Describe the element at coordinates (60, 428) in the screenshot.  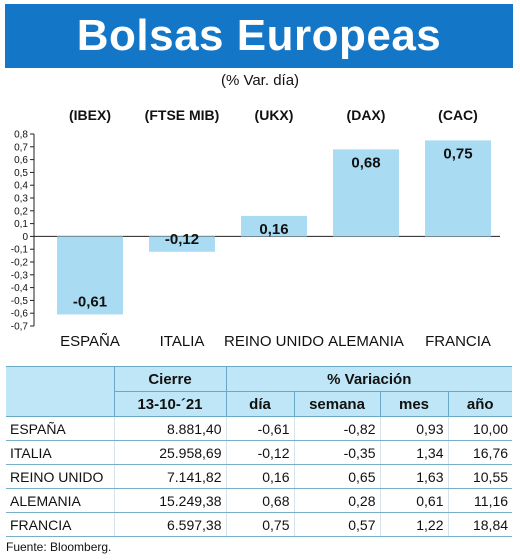
I see `row-label: ESPAÑA` at that location.